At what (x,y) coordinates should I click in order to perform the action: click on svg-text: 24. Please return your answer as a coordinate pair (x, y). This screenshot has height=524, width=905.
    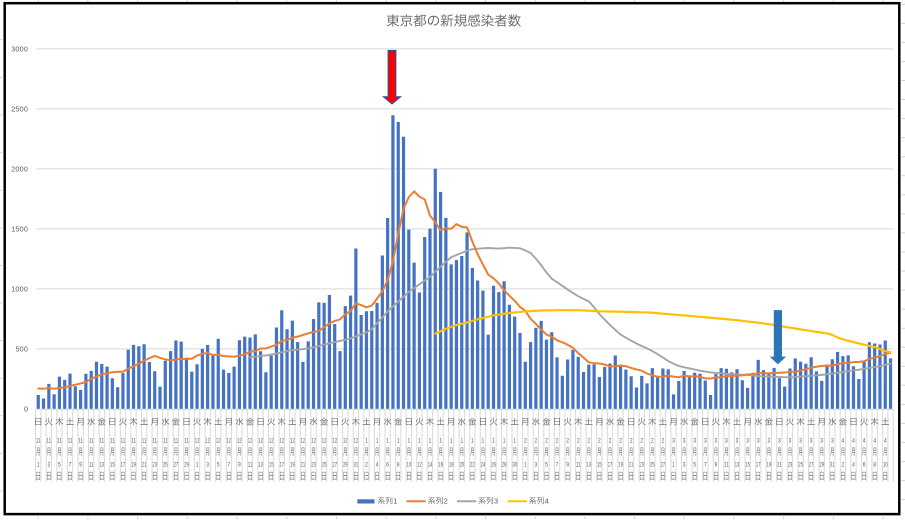
    Looking at the image, I should click on (483, 464).